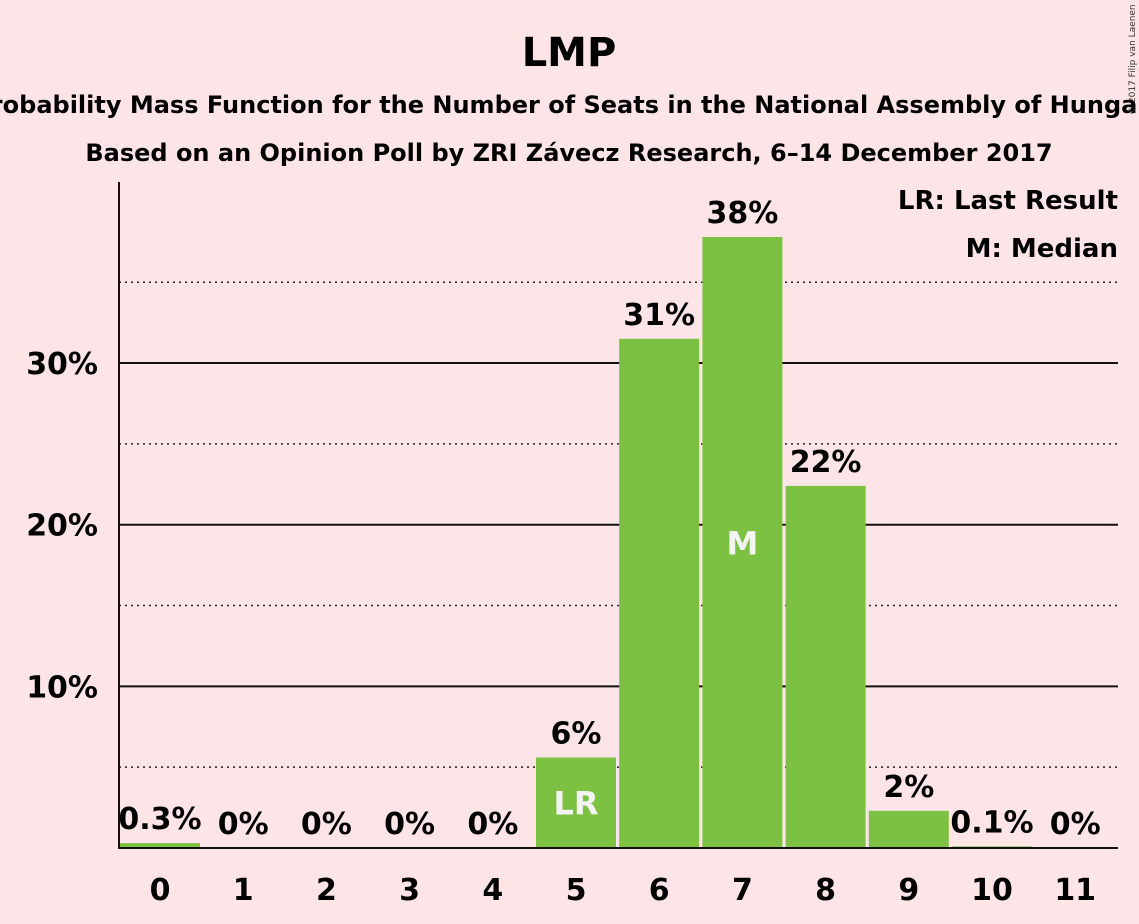 This screenshot has height=924, width=1139. I want to click on data-label: 38%, so click(742, 213).